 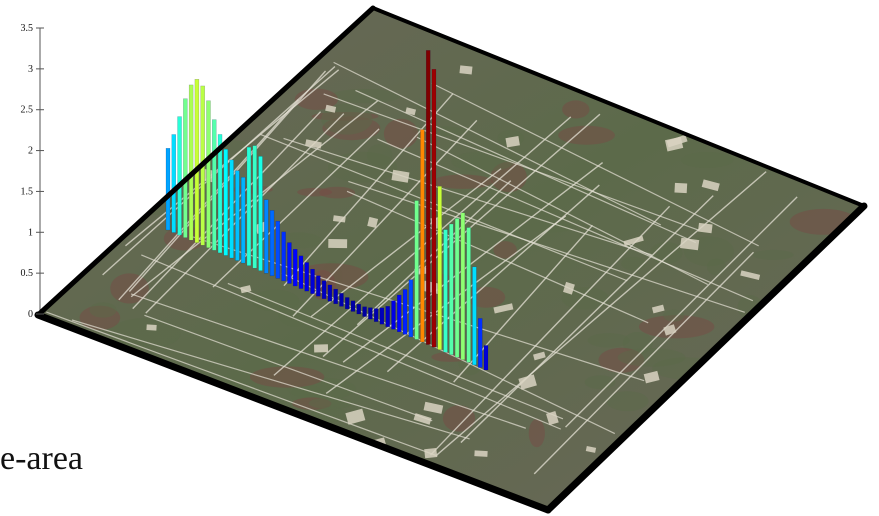 I want to click on y-tick-label: 1.5, so click(x=27, y=191).